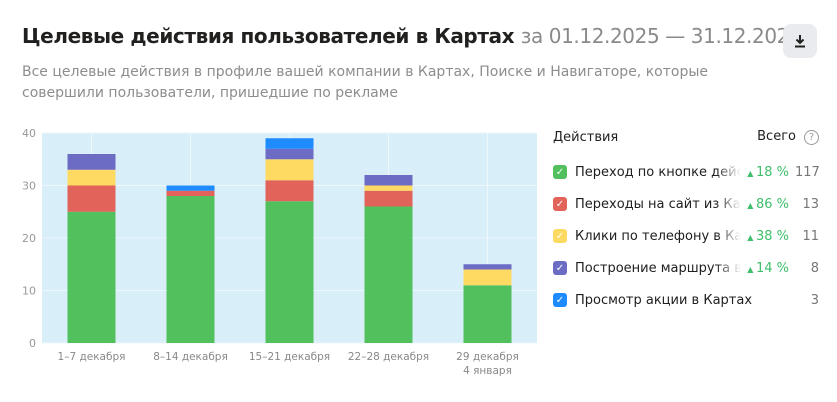 This screenshot has width=837, height=402. Describe the element at coordinates (289, 357) in the screenshot. I see `x-tick-label: 15–21 декабря` at that location.